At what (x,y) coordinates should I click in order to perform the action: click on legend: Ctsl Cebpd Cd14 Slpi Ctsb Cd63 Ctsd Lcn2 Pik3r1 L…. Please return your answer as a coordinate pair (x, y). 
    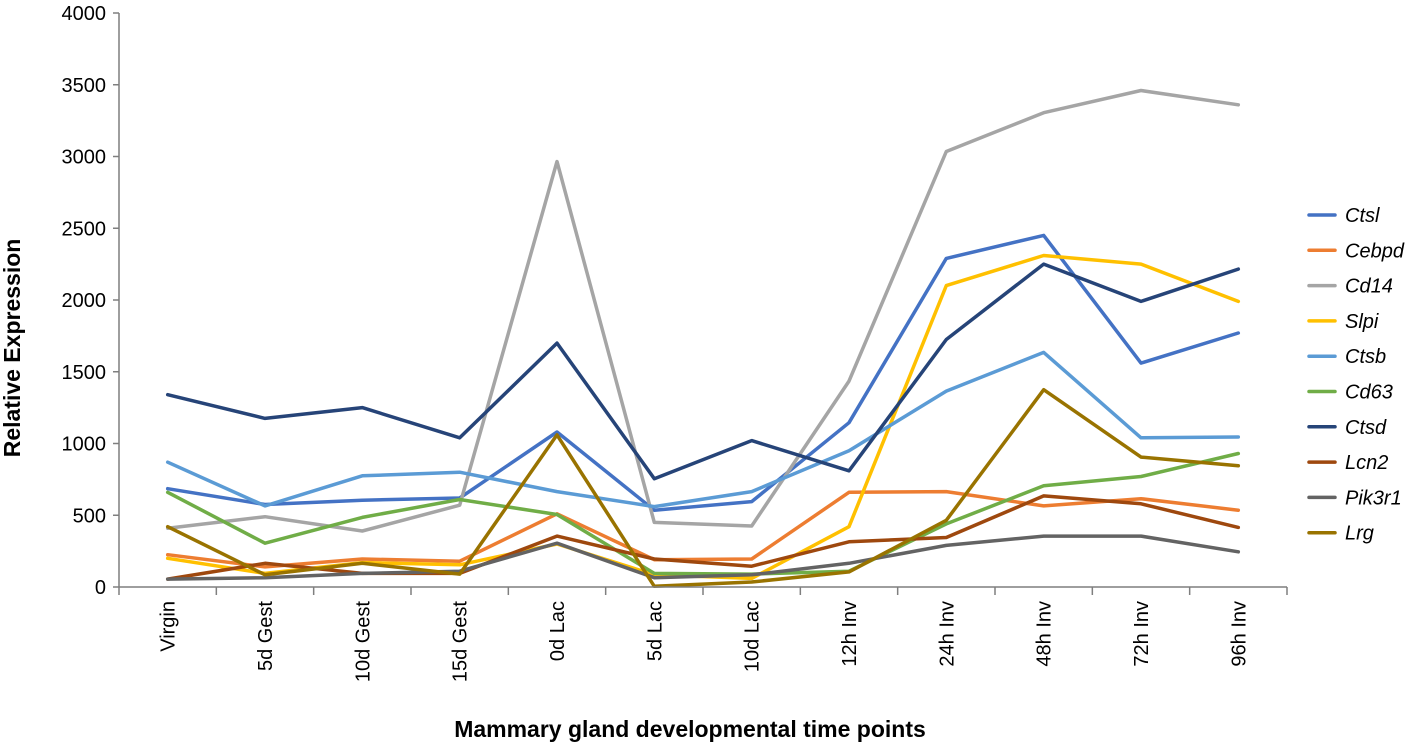
    Looking at the image, I should click on (1356, 375).